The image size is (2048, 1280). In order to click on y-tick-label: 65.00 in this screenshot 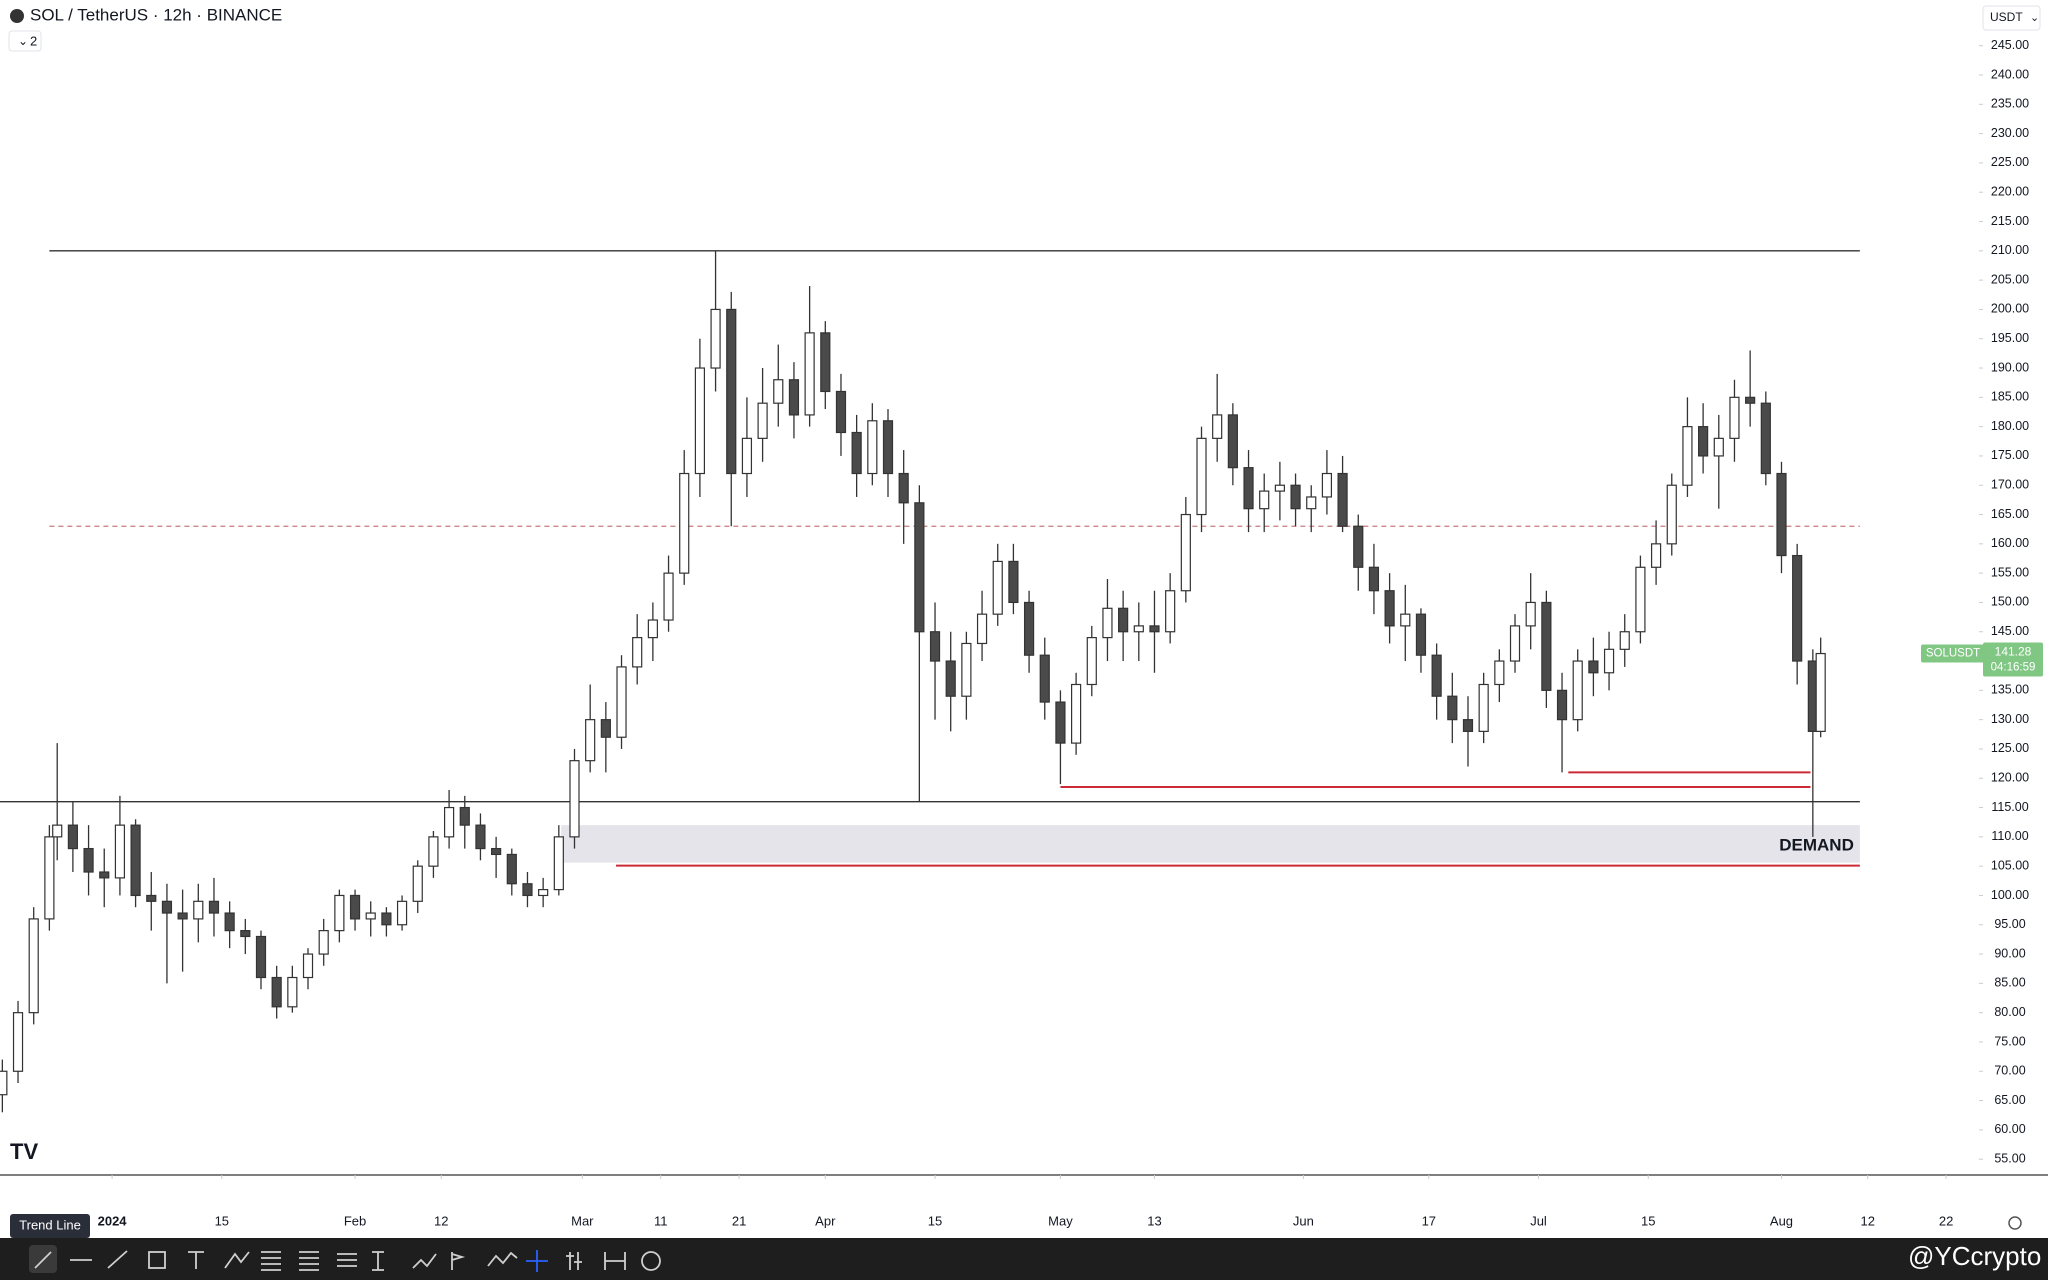, I will do `click(2009, 1100)`.